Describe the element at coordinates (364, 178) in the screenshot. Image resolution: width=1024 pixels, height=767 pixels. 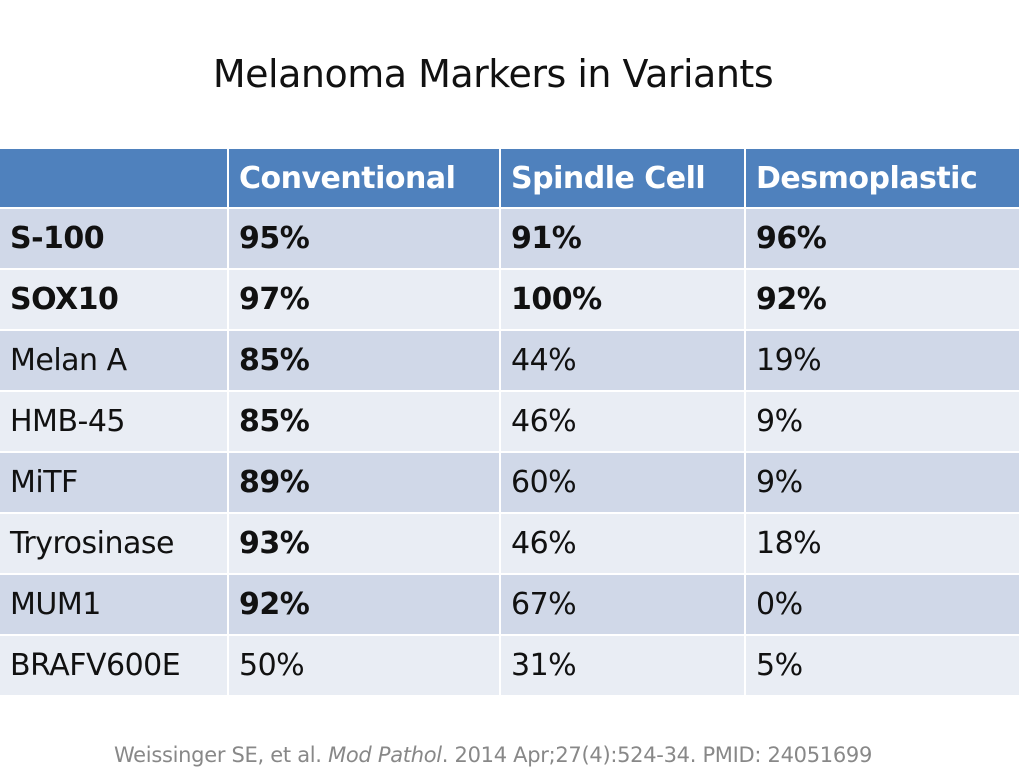
I see `column-header: Conventional` at that location.